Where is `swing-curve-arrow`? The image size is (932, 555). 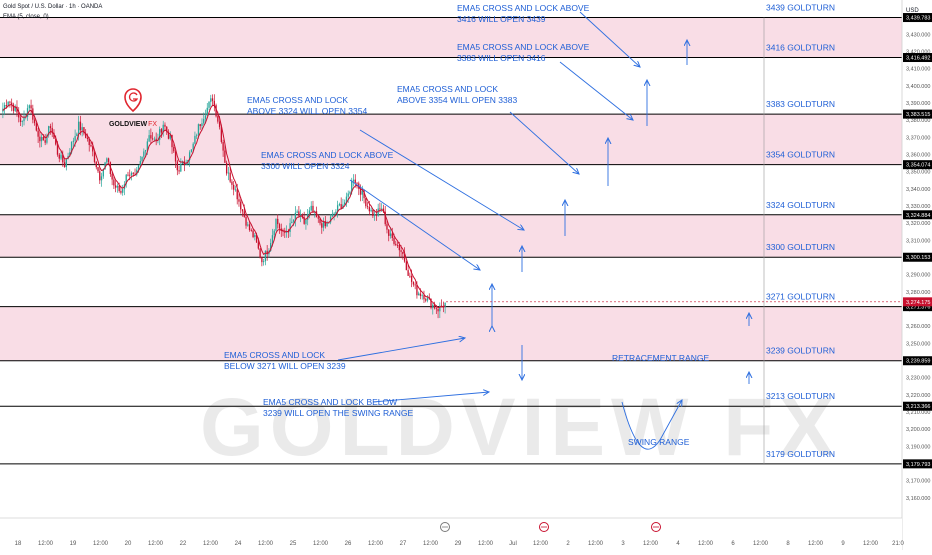
swing-curve-arrow is located at coordinates (651, 425).